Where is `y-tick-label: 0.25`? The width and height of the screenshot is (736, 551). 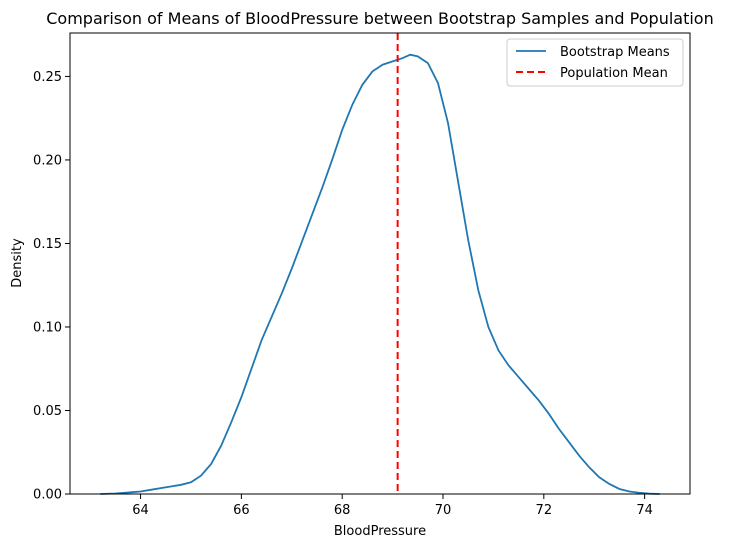 y-tick-label: 0.25 is located at coordinates (47, 77).